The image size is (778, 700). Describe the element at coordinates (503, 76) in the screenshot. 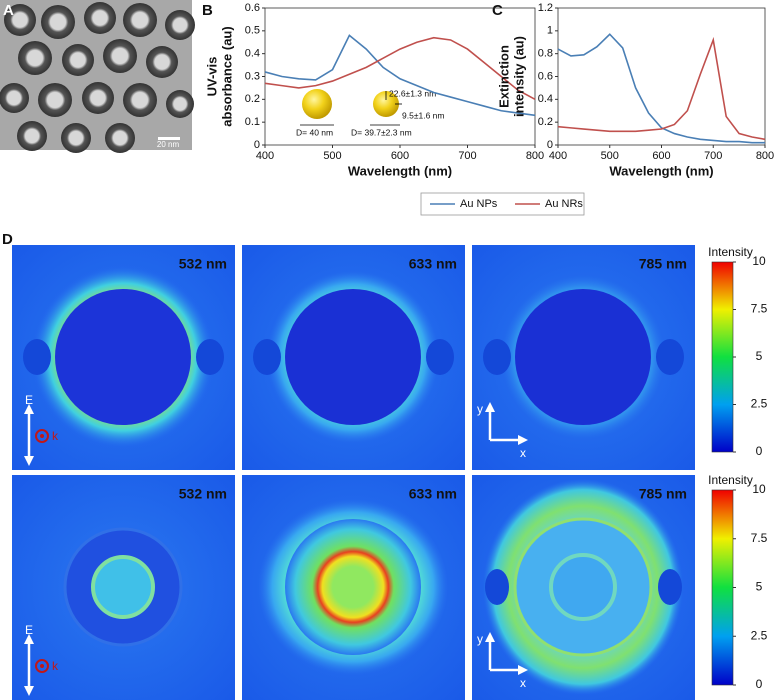

I see `y-axis-title: Extinction` at that location.